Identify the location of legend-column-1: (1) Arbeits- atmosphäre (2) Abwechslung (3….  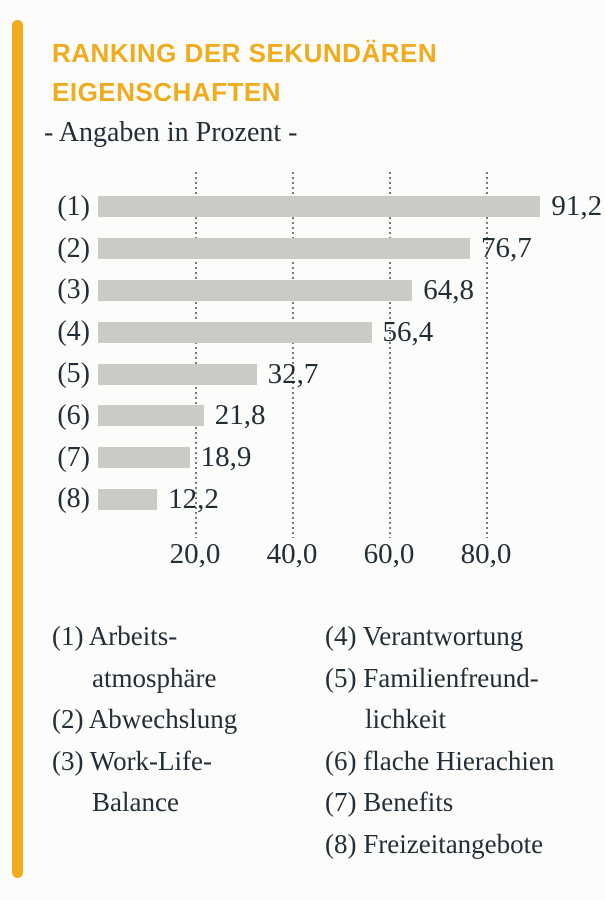
(179, 720).